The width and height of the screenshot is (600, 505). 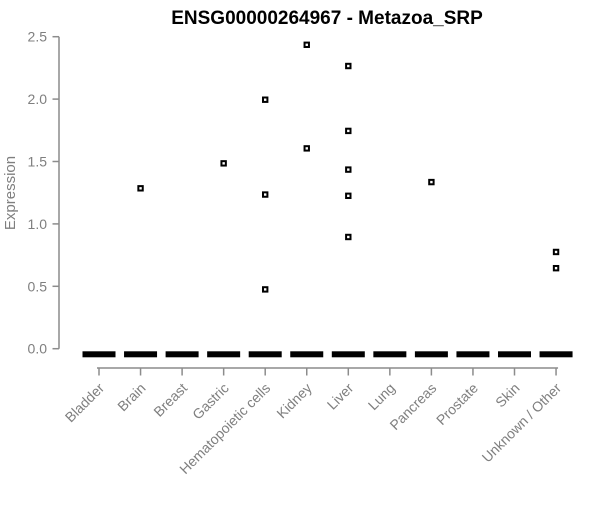 What do you see at coordinates (131, 397) in the screenshot?
I see `x-tick-label: Brain` at bounding box center [131, 397].